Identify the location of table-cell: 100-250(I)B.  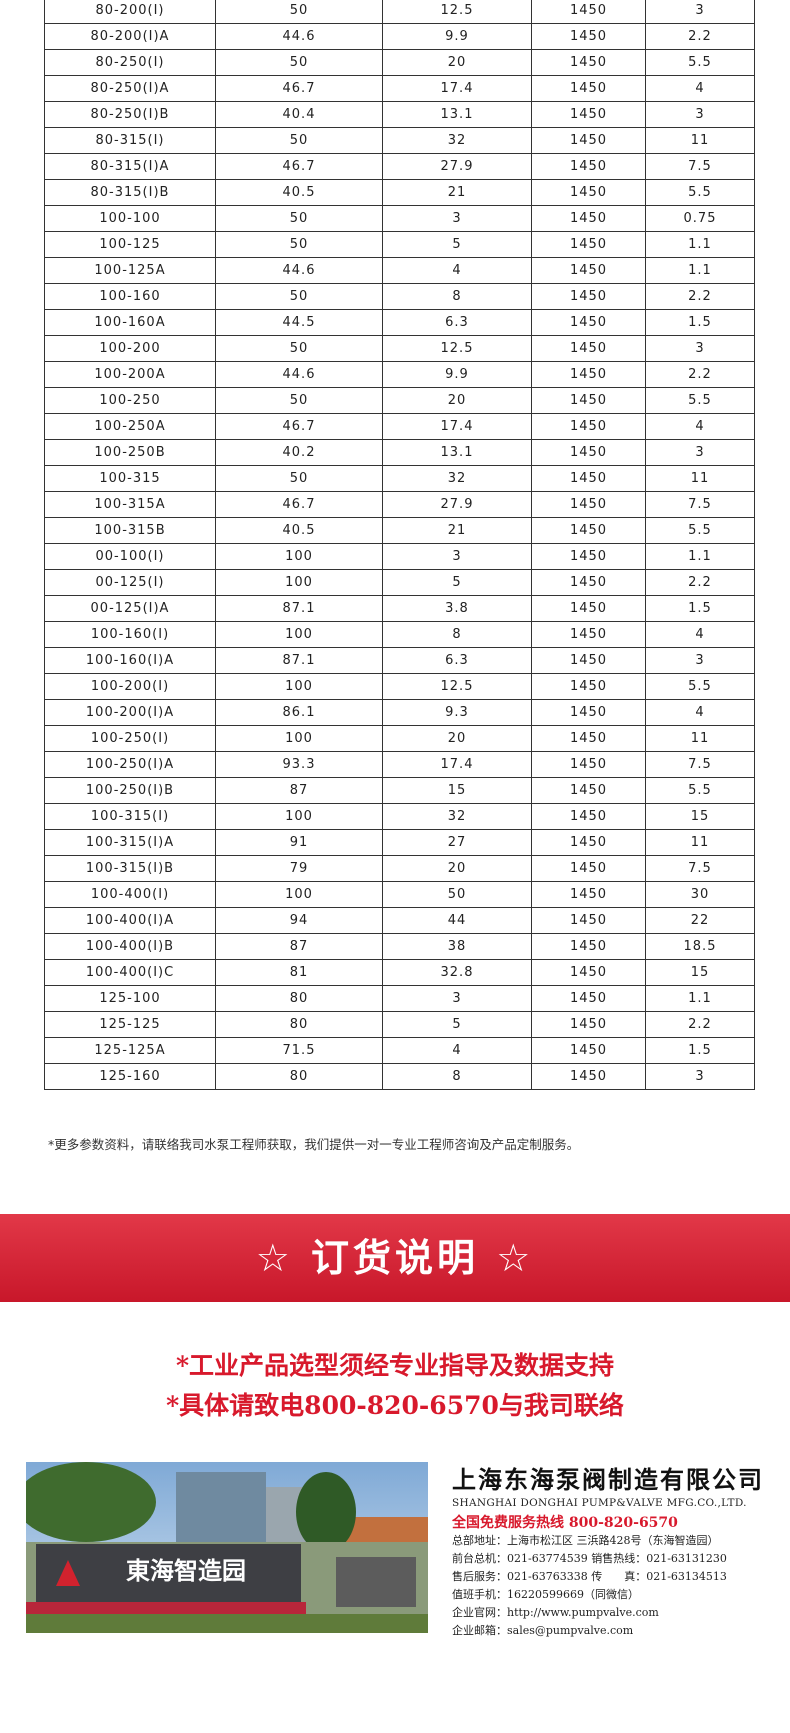
(130, 790).